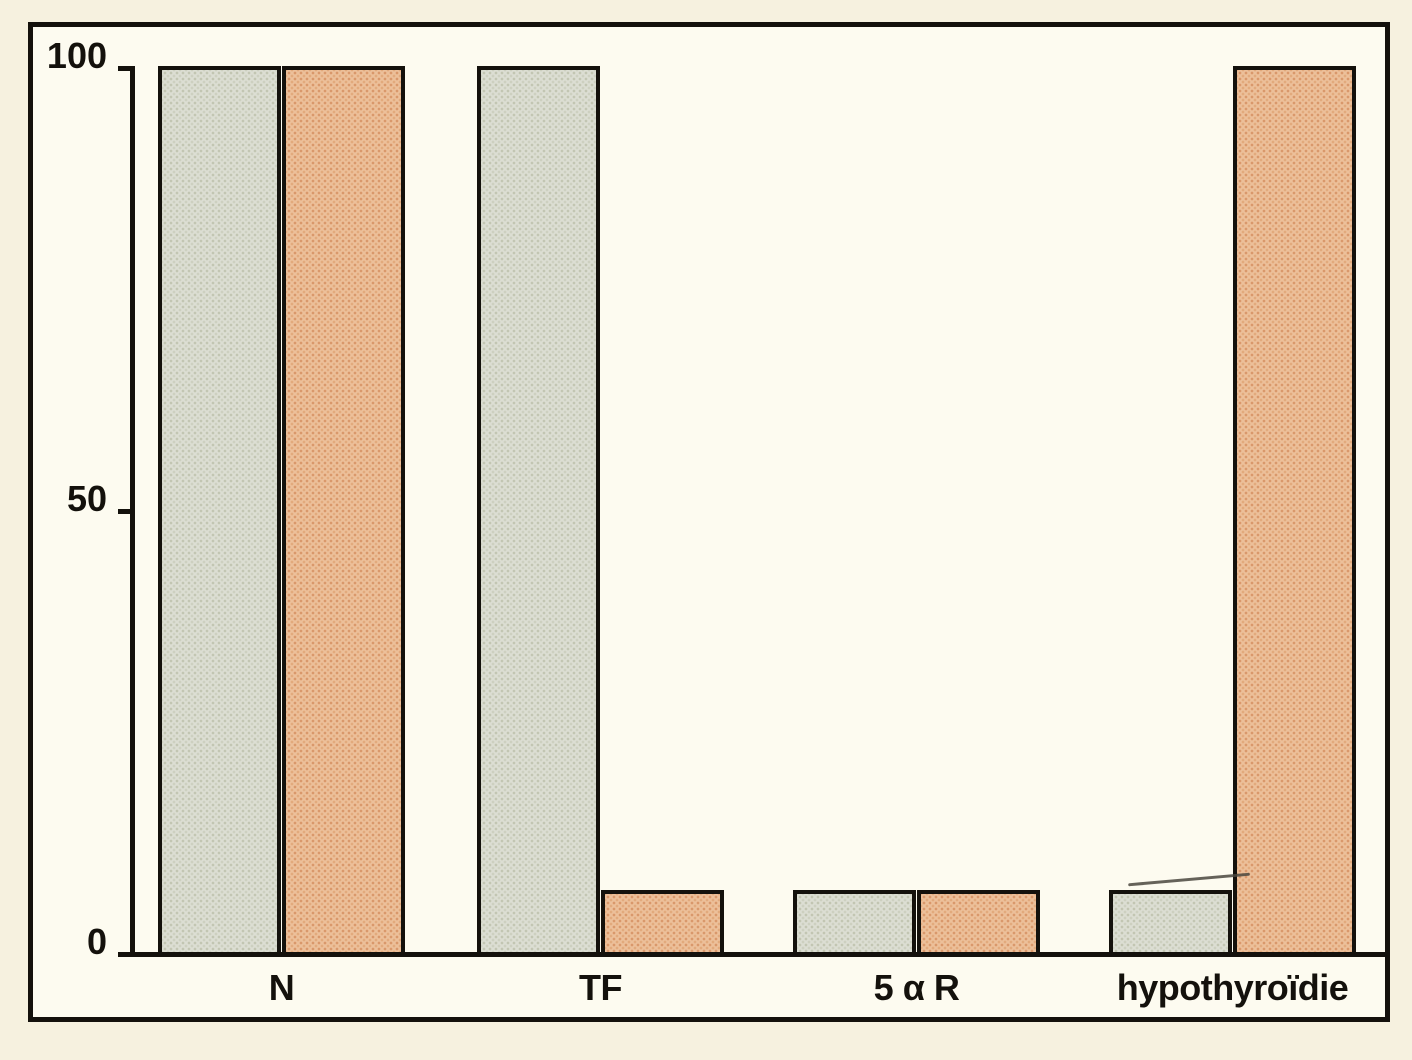  I want to click on category-label-1: N, so click(281, 987).